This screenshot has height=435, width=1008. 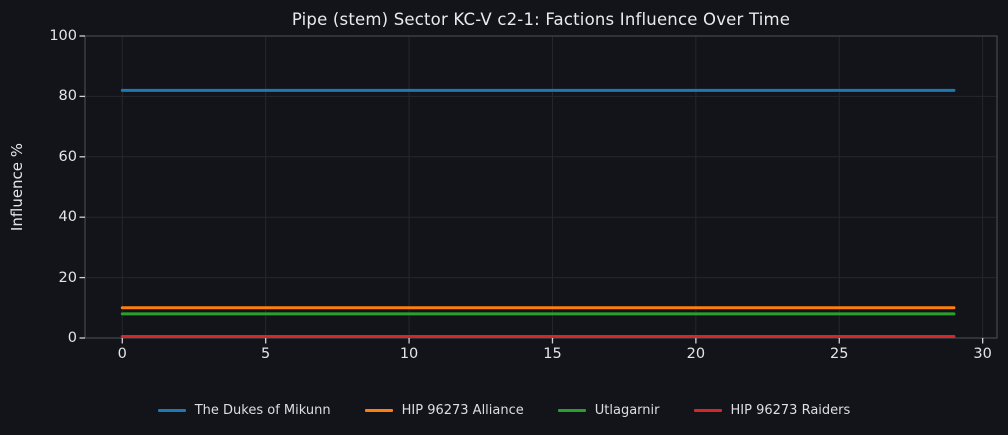 What do you see at coordinates (262, 410) in the screenshot?
I see `legend-label: The Dukes of Mikunn` at bounding box center [262, 410].